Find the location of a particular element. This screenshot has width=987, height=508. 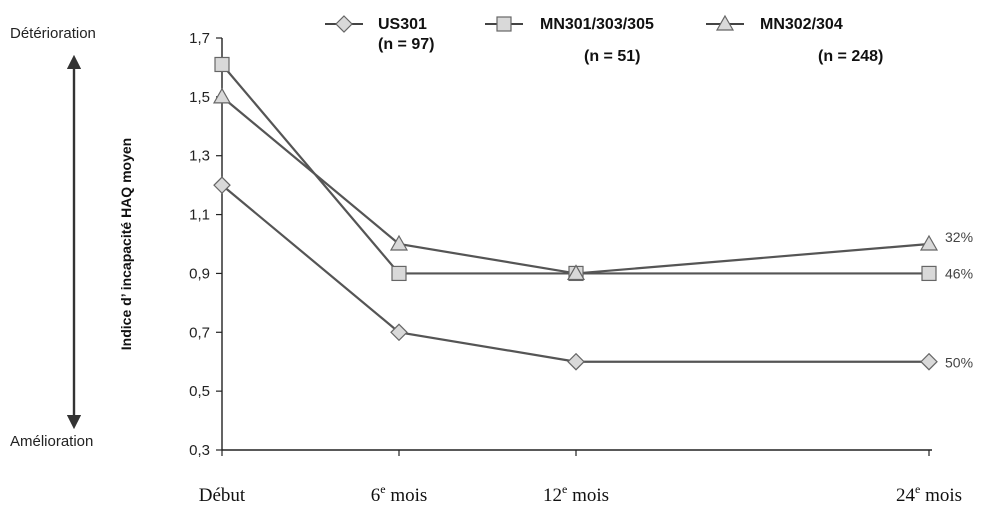

x-tick-label: 6e mois is located at coordinates (399, 494).